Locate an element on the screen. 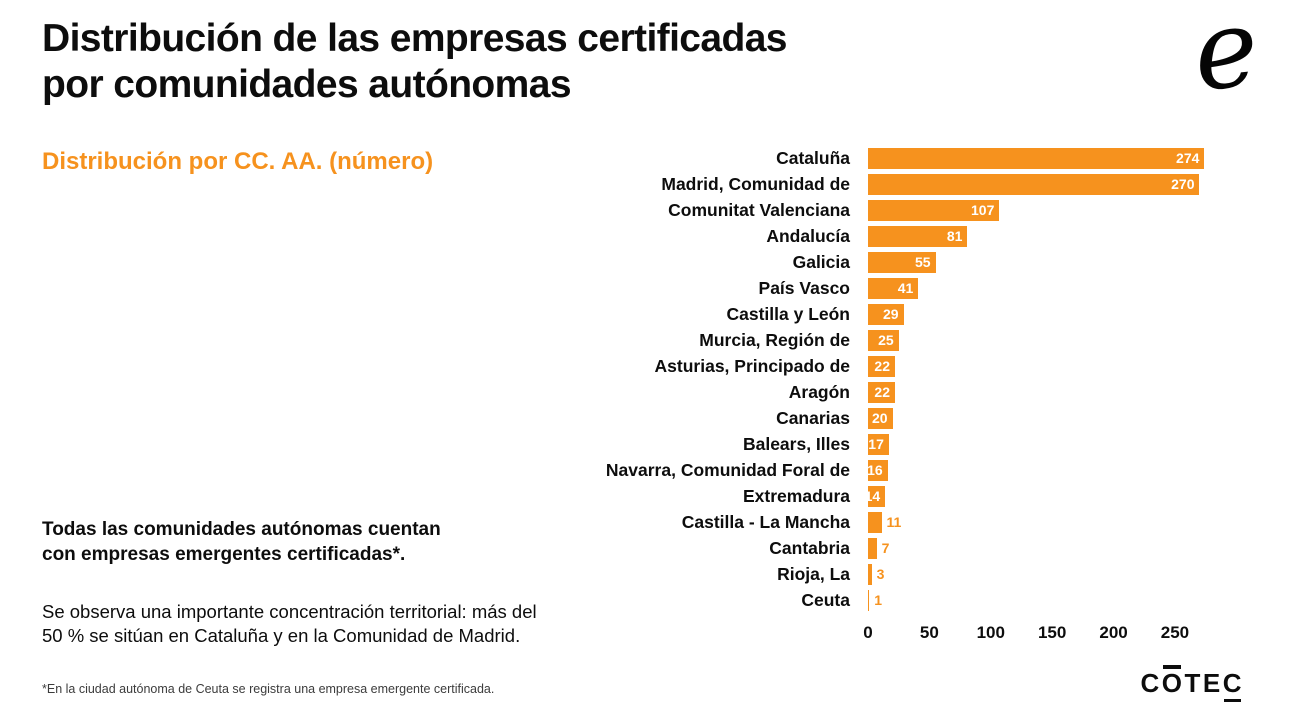  value-label: 29 is located at coordinates (891, 314).